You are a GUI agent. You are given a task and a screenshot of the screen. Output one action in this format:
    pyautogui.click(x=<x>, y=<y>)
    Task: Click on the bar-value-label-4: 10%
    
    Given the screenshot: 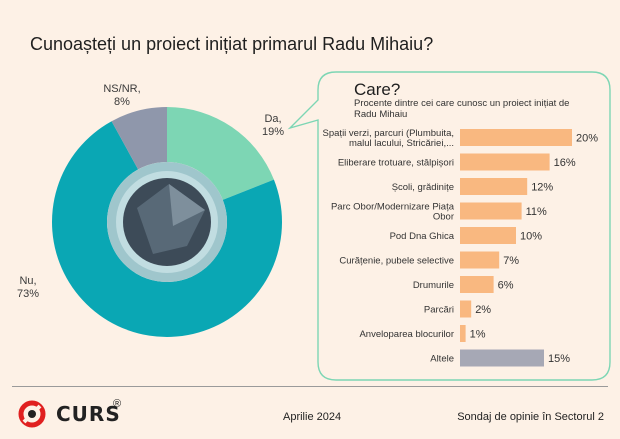 What is the action you would take?
    pyautogui.click(x=531, y=237)
    